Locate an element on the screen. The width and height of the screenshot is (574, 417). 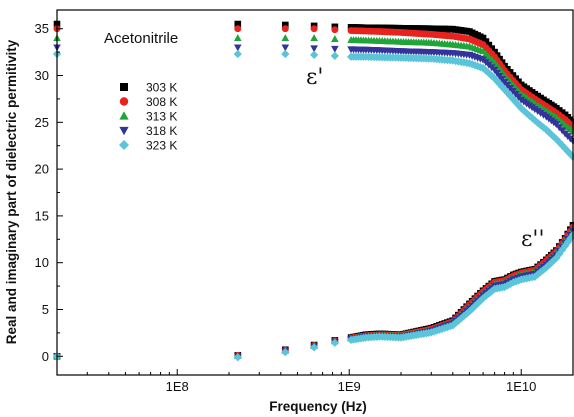
y-tick-label: 15 is located at coordinates (42, 215).